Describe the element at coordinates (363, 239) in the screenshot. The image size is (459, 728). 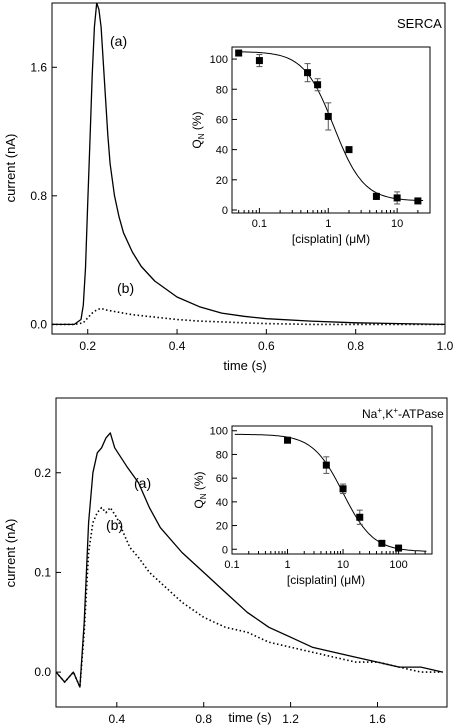
I see `top-inset-xlabel-suffix: M)` at that location.